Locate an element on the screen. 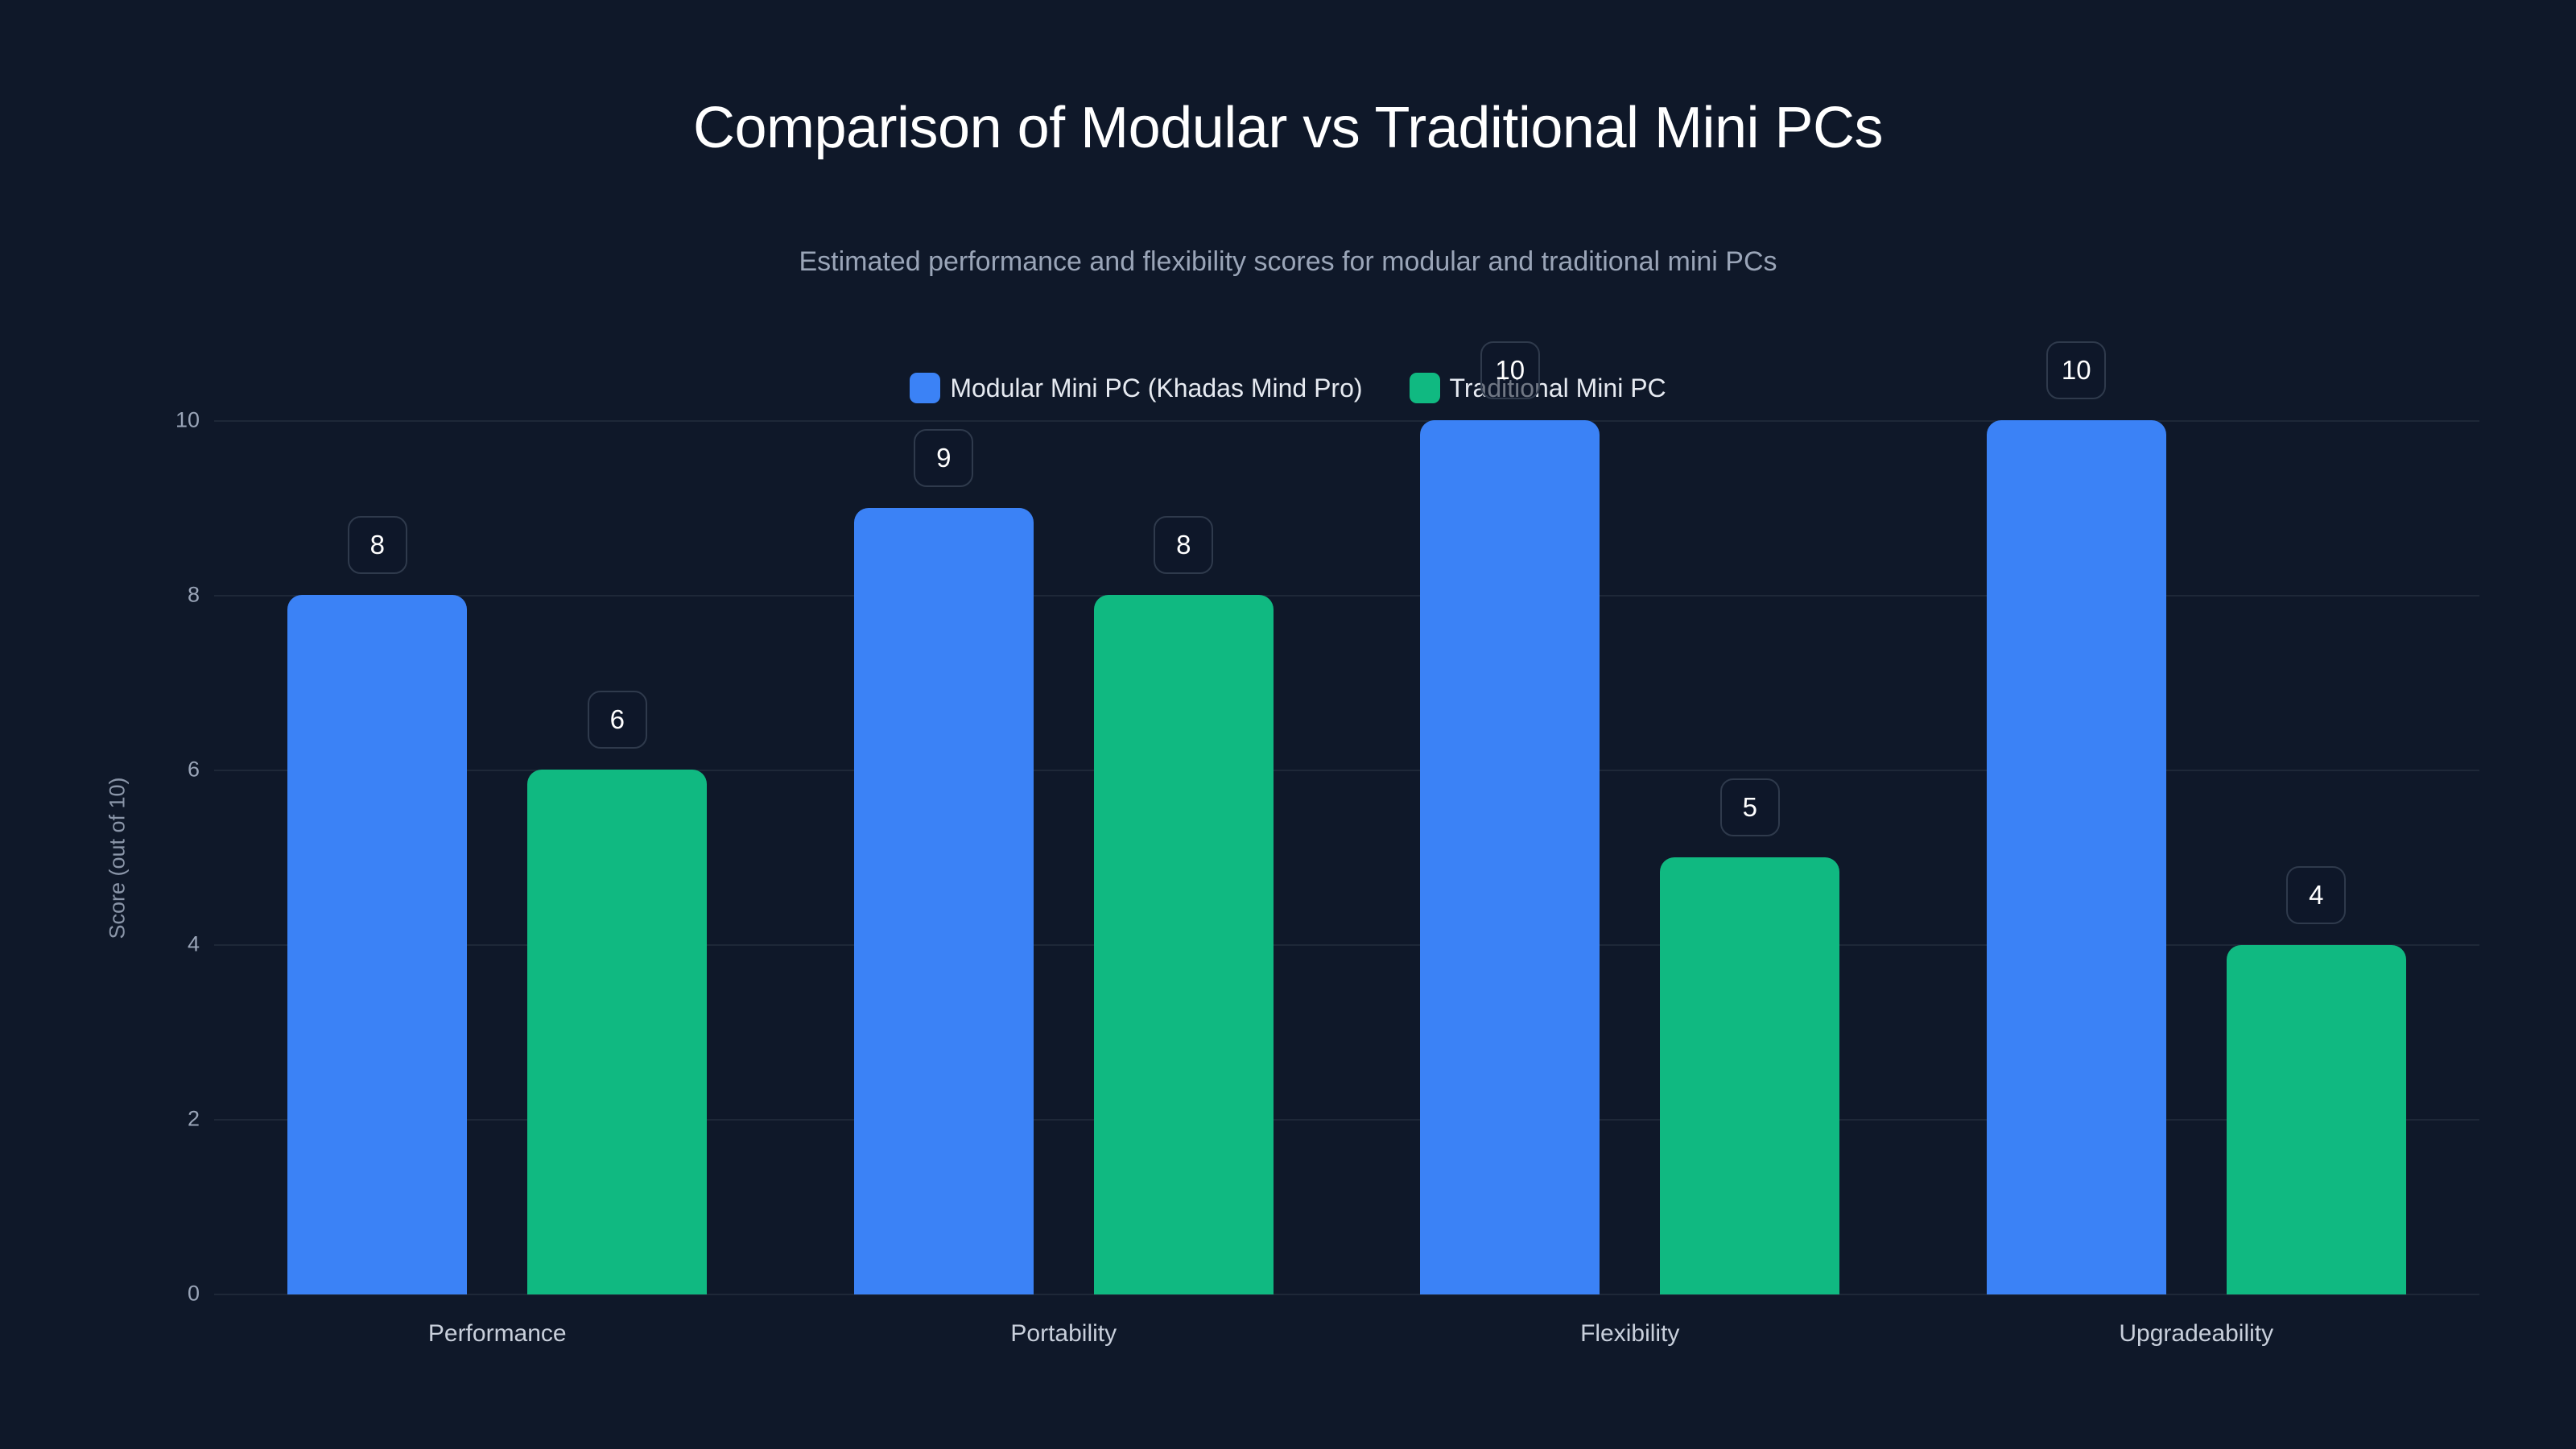 Image resolution: width=2576 pixels, height=1449 pixels. y-tick-6: 6 is located at coordinates (193, 769).